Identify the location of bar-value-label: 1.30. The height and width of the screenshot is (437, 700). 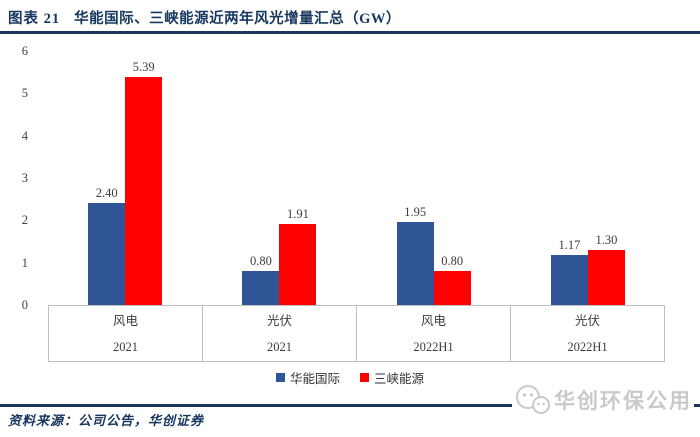
(606, 239).